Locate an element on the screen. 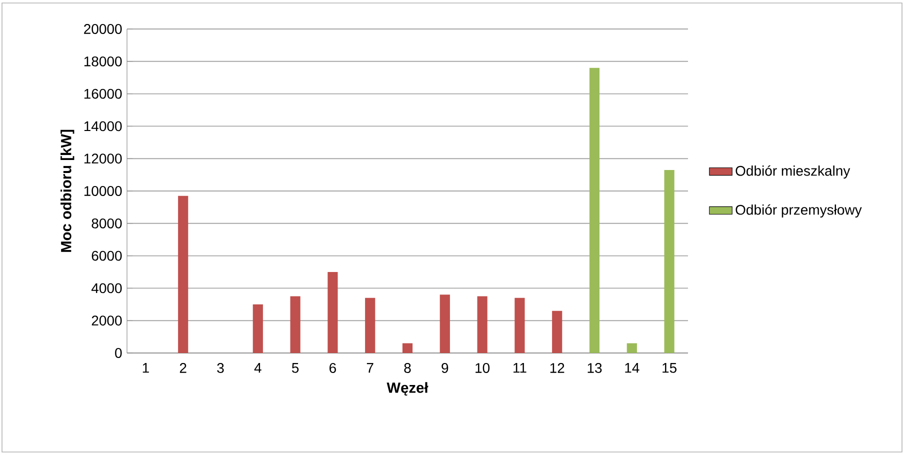 This screenshot has width=904, height=455. x-tick-label: 7 is located at coordinates (370, 368).